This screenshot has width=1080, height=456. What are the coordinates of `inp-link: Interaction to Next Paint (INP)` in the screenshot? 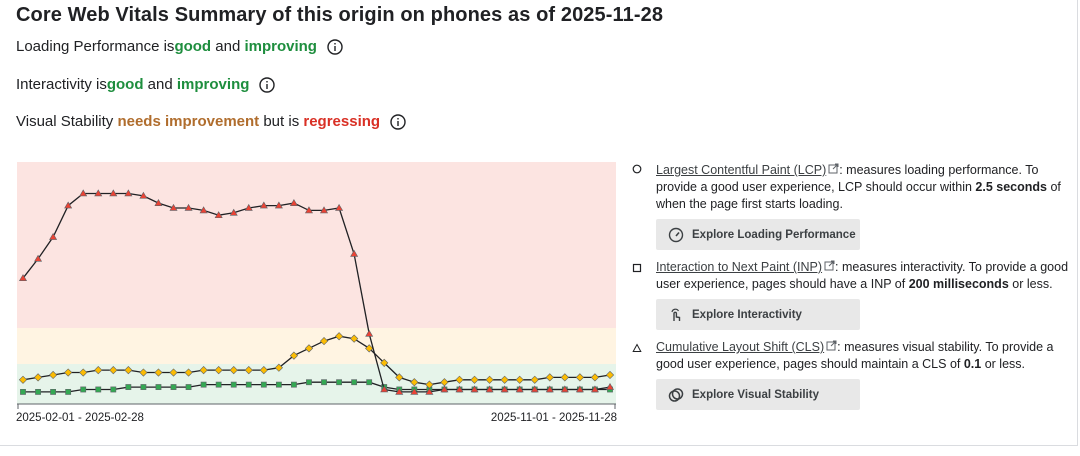 It's located at (739, 267).